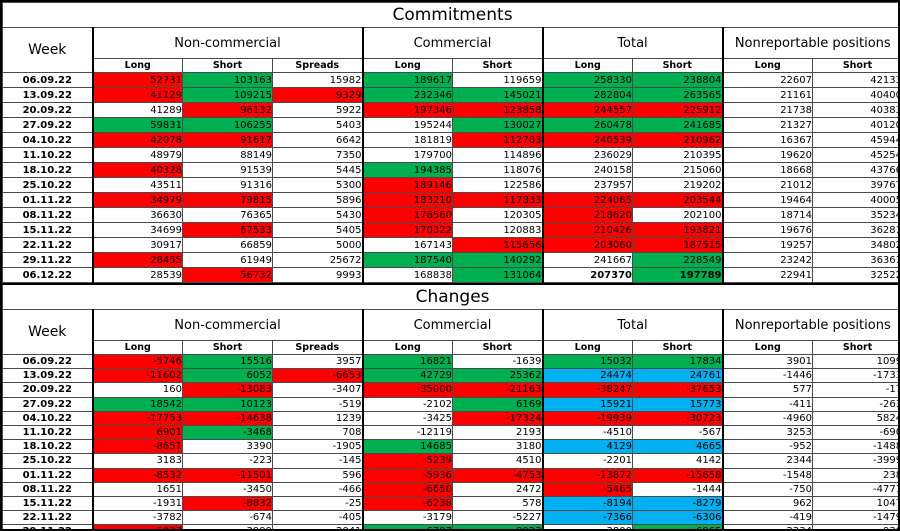 The height and width of the screenshot is (531, 900). What do you see at coordinates (677, 432) in the screenshot?
I see `value-cell: -567` at bounding box center [677, 432].